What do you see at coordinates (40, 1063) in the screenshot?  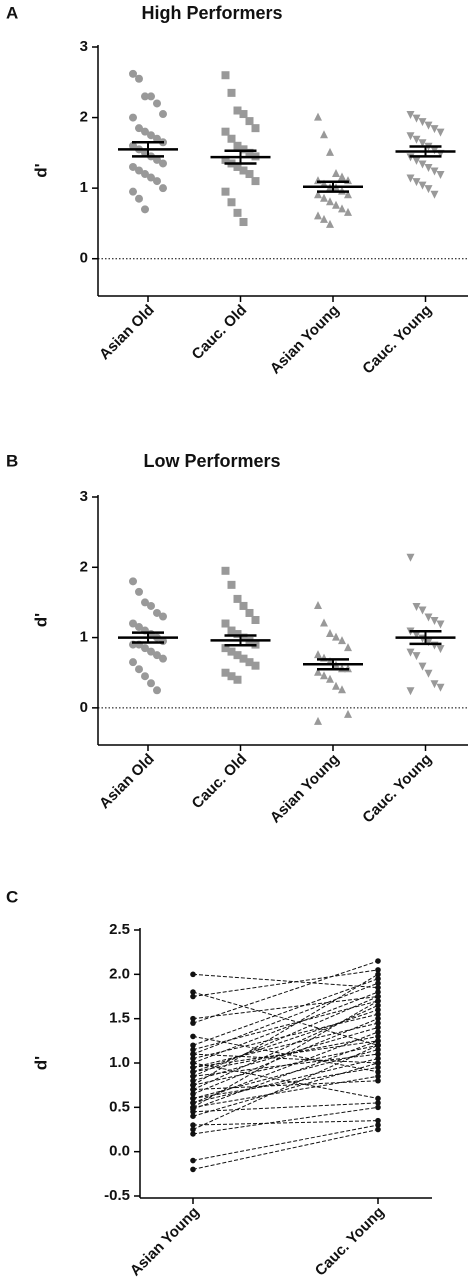 I see `y-axis-label: d'` at bounding box center [40, 1063].